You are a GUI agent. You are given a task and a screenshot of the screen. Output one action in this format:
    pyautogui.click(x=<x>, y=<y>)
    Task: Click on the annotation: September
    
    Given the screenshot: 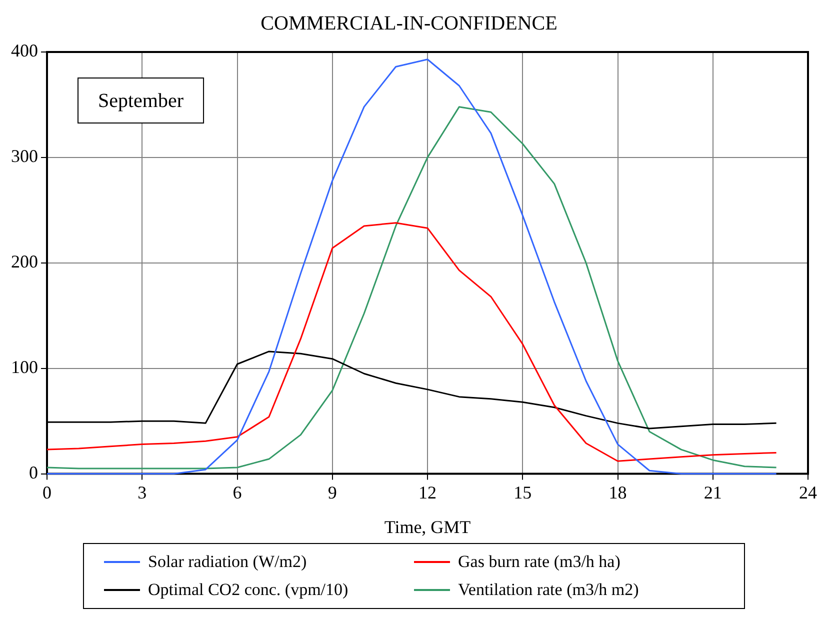 What is the action you would take?
    pyautogui.click(x=141, y=101)
    